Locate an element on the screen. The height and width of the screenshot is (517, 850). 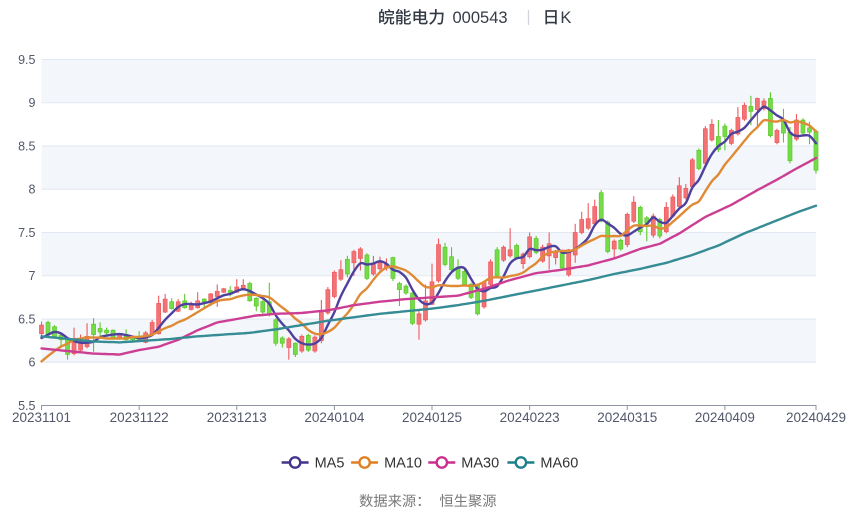
svg-text: 20231213 is located at coordinates (237, 417).